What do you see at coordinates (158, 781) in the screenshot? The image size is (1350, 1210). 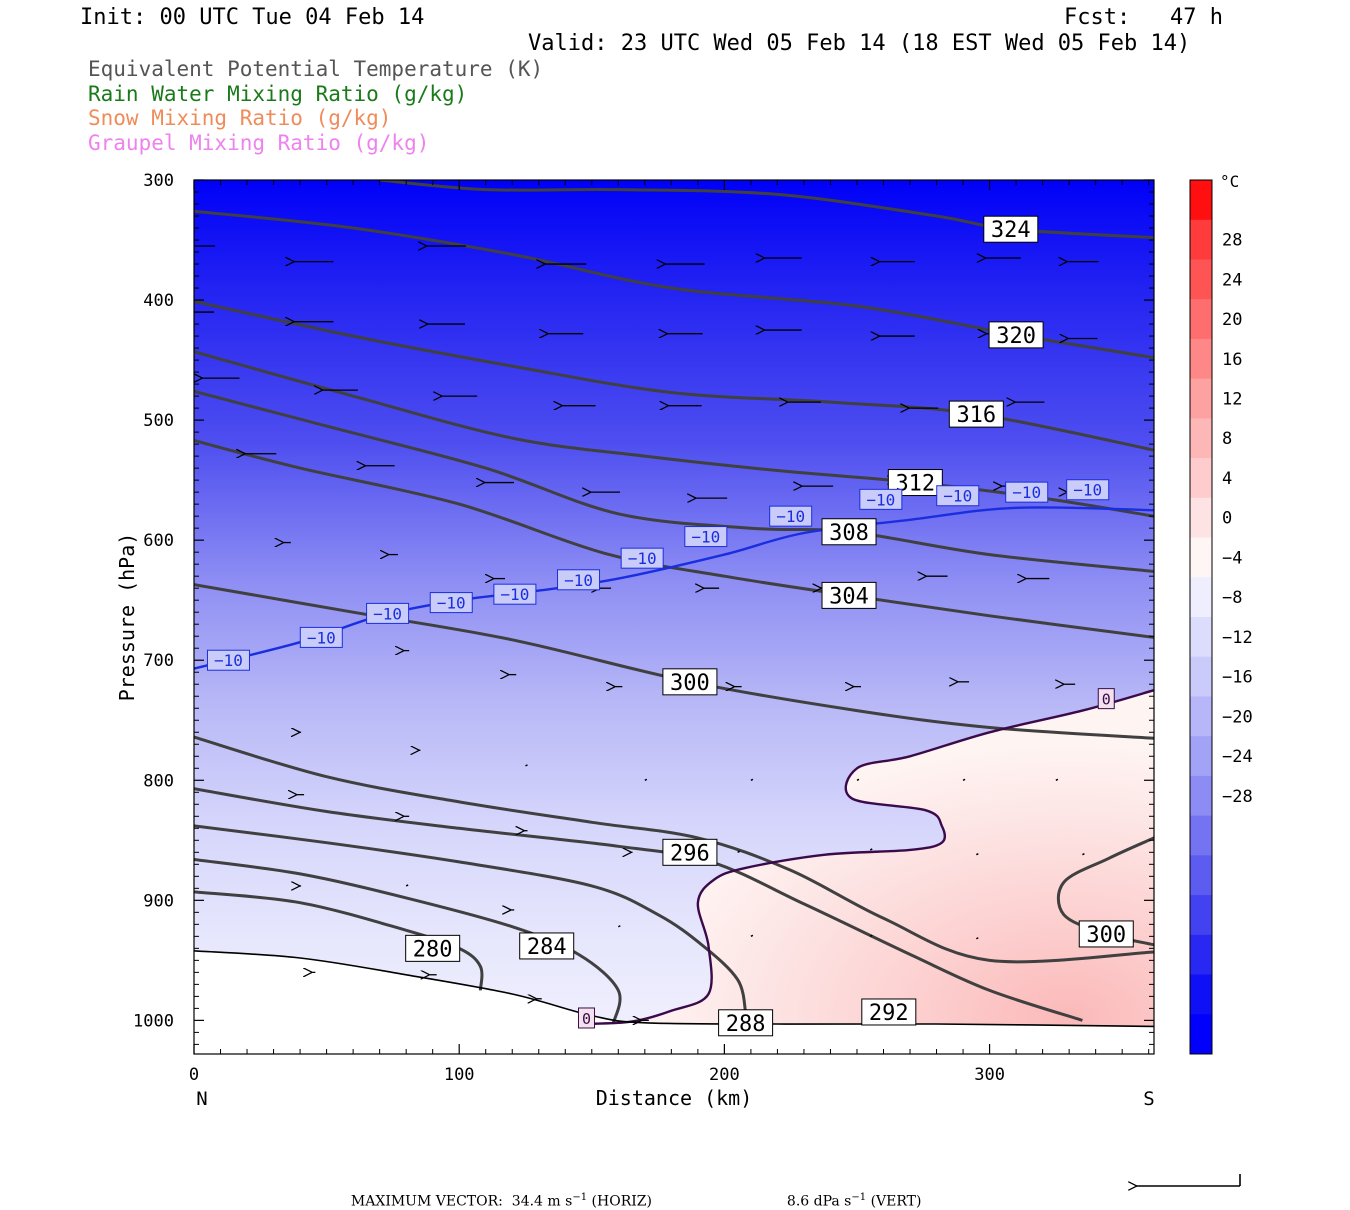 I see `y-tick-label: 800` at bounding box center [158, 781].